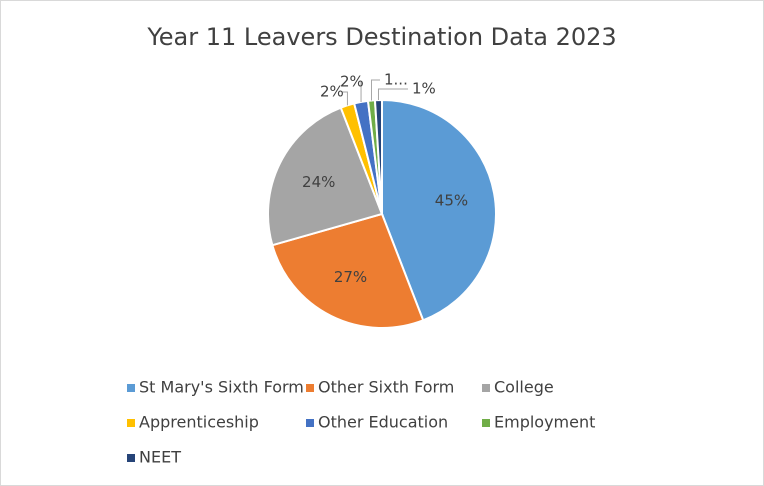  I want to click on data-label: 24%, so click(318, 182).